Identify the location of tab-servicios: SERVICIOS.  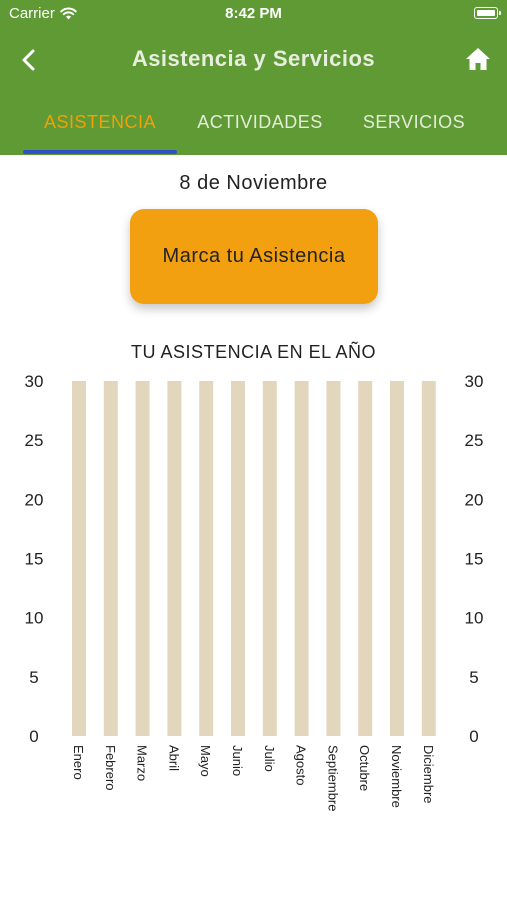
(414, 122).